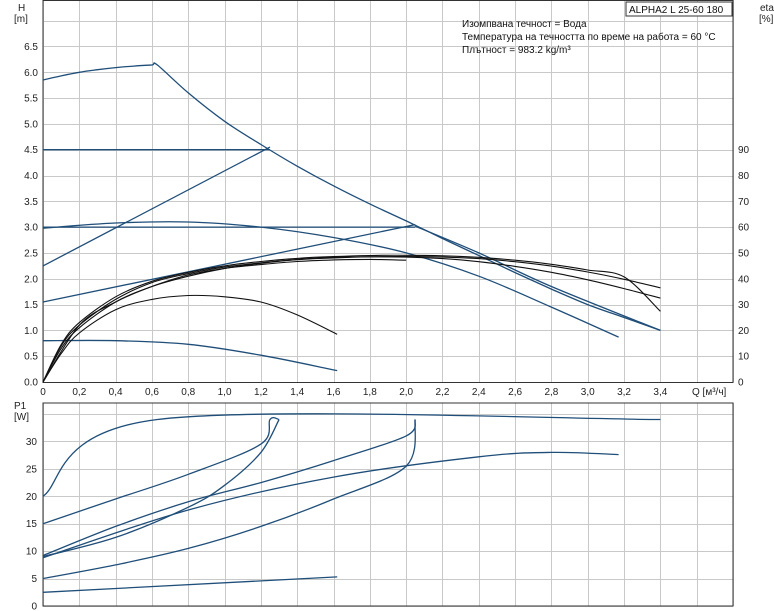  What do you see at coordinates (676, 10) in the screenshot?
I see `model-label: ALPHA2 L 25-60 180` at bounding box center [676, 10].